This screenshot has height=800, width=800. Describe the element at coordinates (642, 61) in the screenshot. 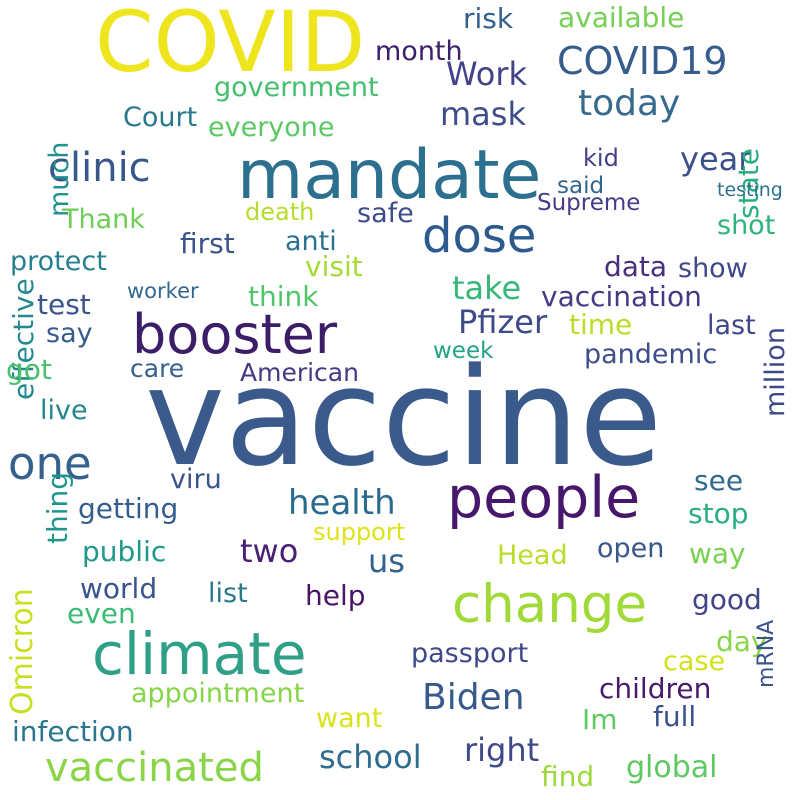

I see `word-covid19: COVID19` at that location.